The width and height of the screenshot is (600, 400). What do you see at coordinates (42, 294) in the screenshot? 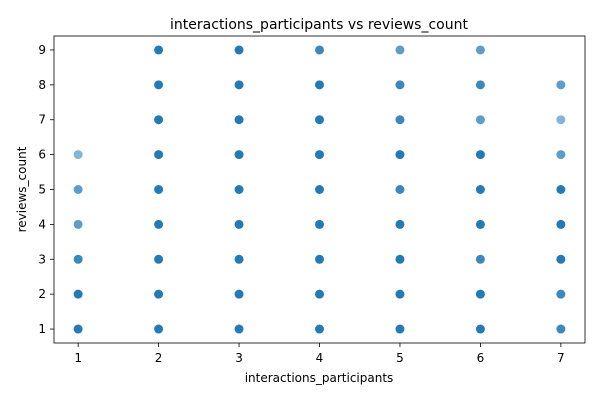
I see `y-tick-label: 2` at bounding box center [42, 294].